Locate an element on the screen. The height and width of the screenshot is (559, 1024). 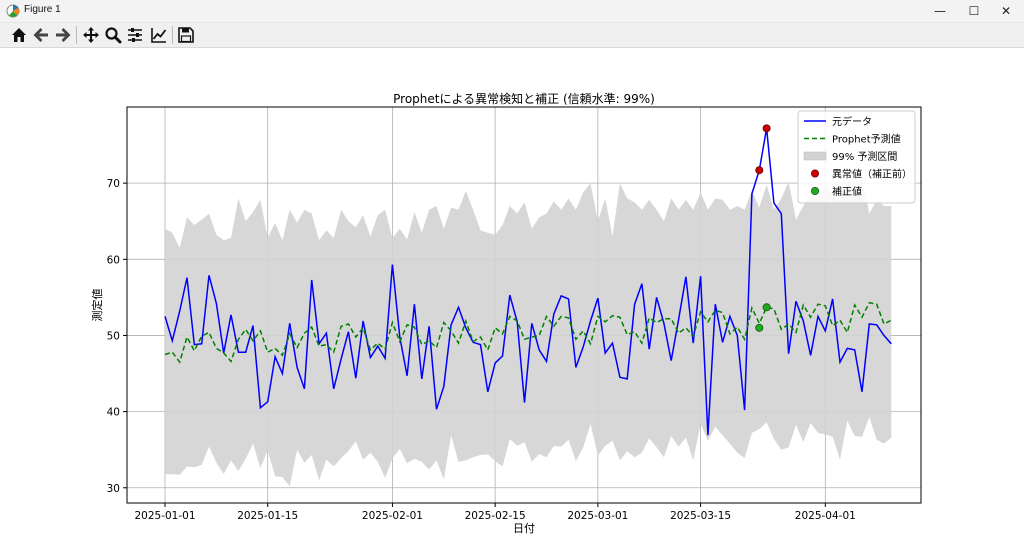
home-button is located at coordinates (19, 35).